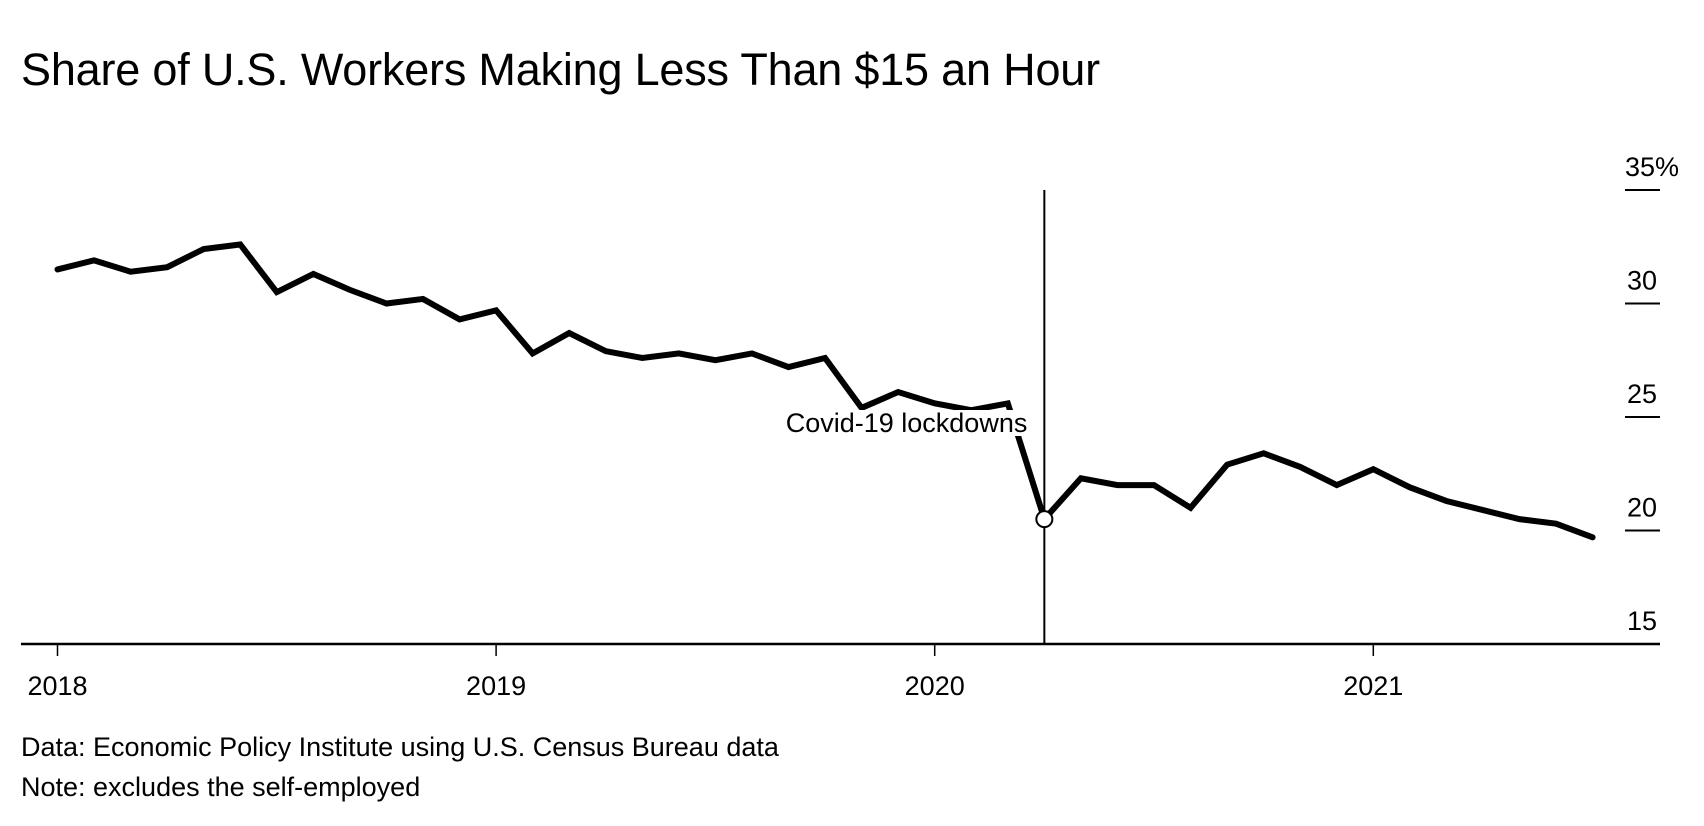  I want to click on x-tick-label: 2018, so click(57, 686).